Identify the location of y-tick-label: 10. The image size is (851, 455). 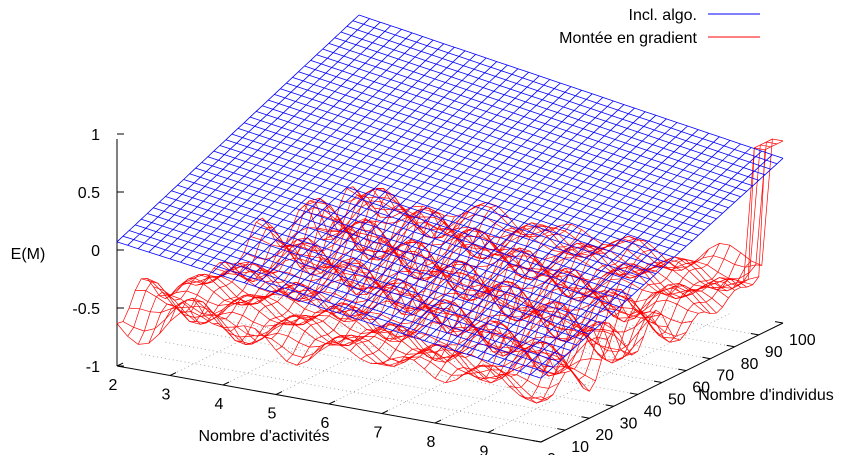
(580, 447).